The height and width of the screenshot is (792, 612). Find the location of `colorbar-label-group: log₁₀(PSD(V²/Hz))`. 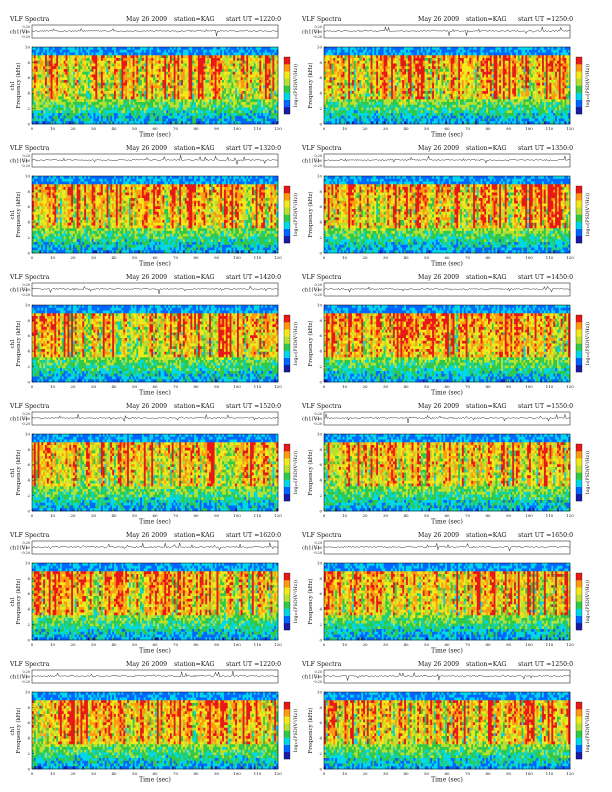

colorbar-label-group: log₁₀(PSD(V²/Hz)) is located at coordinates (295, 730).